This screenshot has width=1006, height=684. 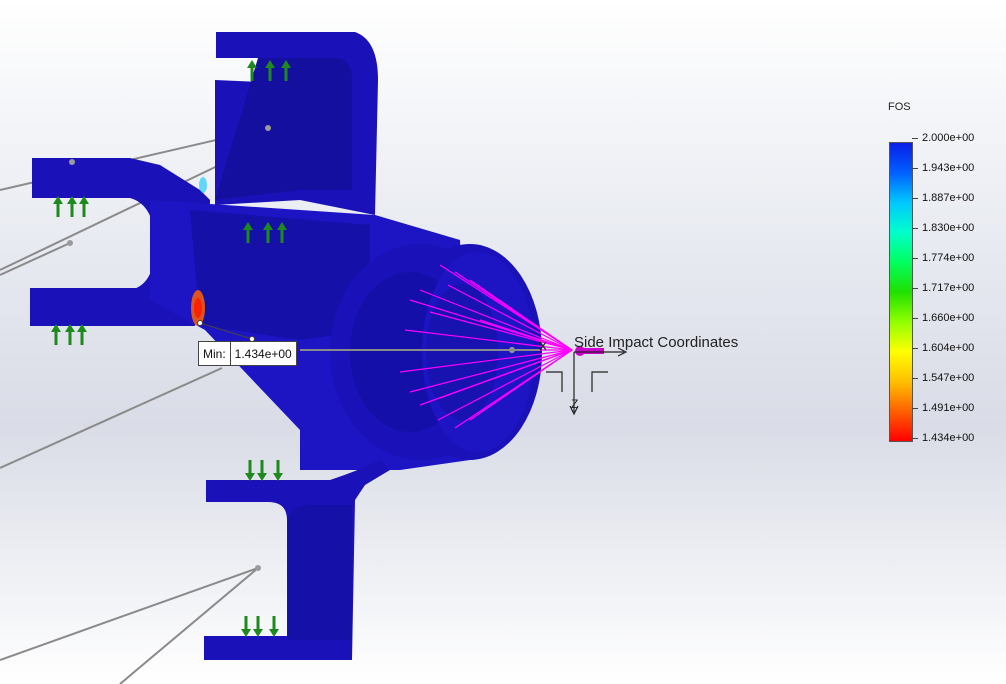 I want to click on legend-label: 1.604e+00, so click(x=948, y=348).